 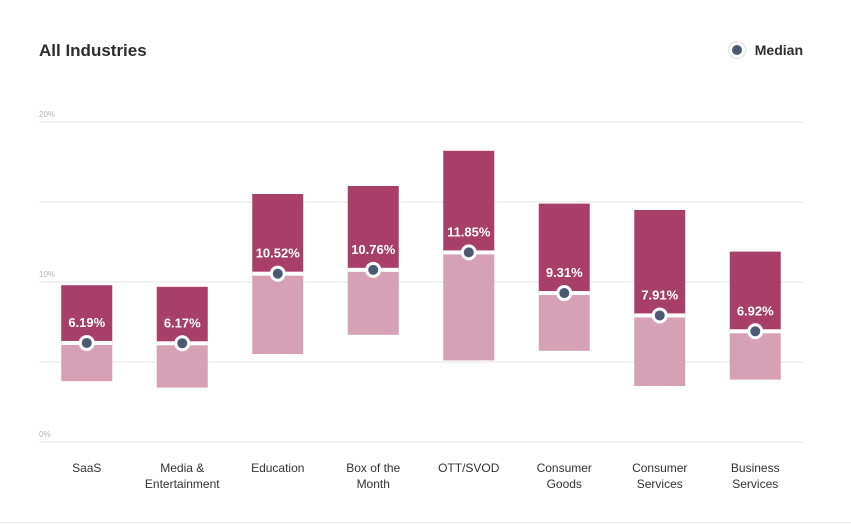 I want to click on median-value-label: 11.85%, so click(x=469, y=231).